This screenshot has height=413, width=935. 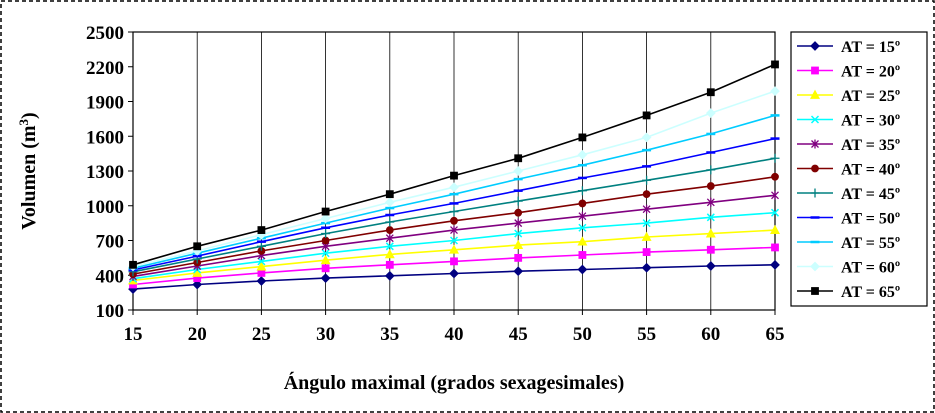 I want to click on y-axis-title-end: ), so click(x=29, y=115).